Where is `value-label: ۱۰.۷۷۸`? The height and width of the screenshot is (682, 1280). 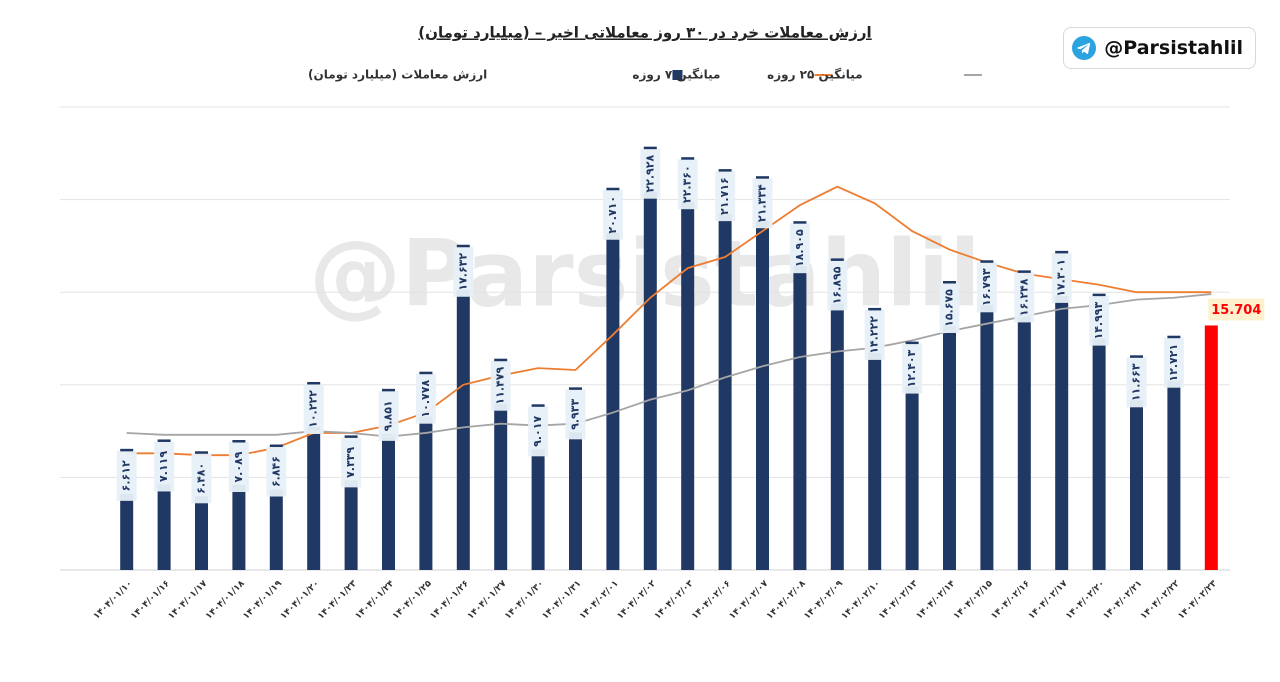 value-label: ۱۰.۷۷۸ is located at coordinates (425, 399).